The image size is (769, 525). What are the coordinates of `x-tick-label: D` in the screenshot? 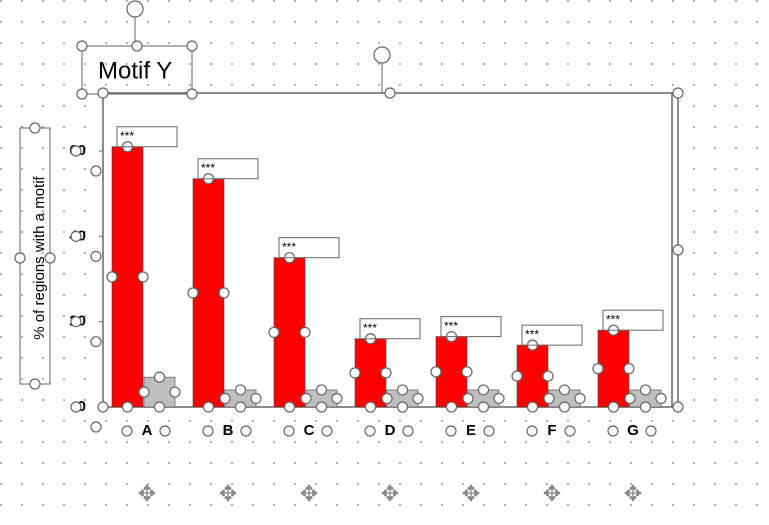 It's located at (390, 430).